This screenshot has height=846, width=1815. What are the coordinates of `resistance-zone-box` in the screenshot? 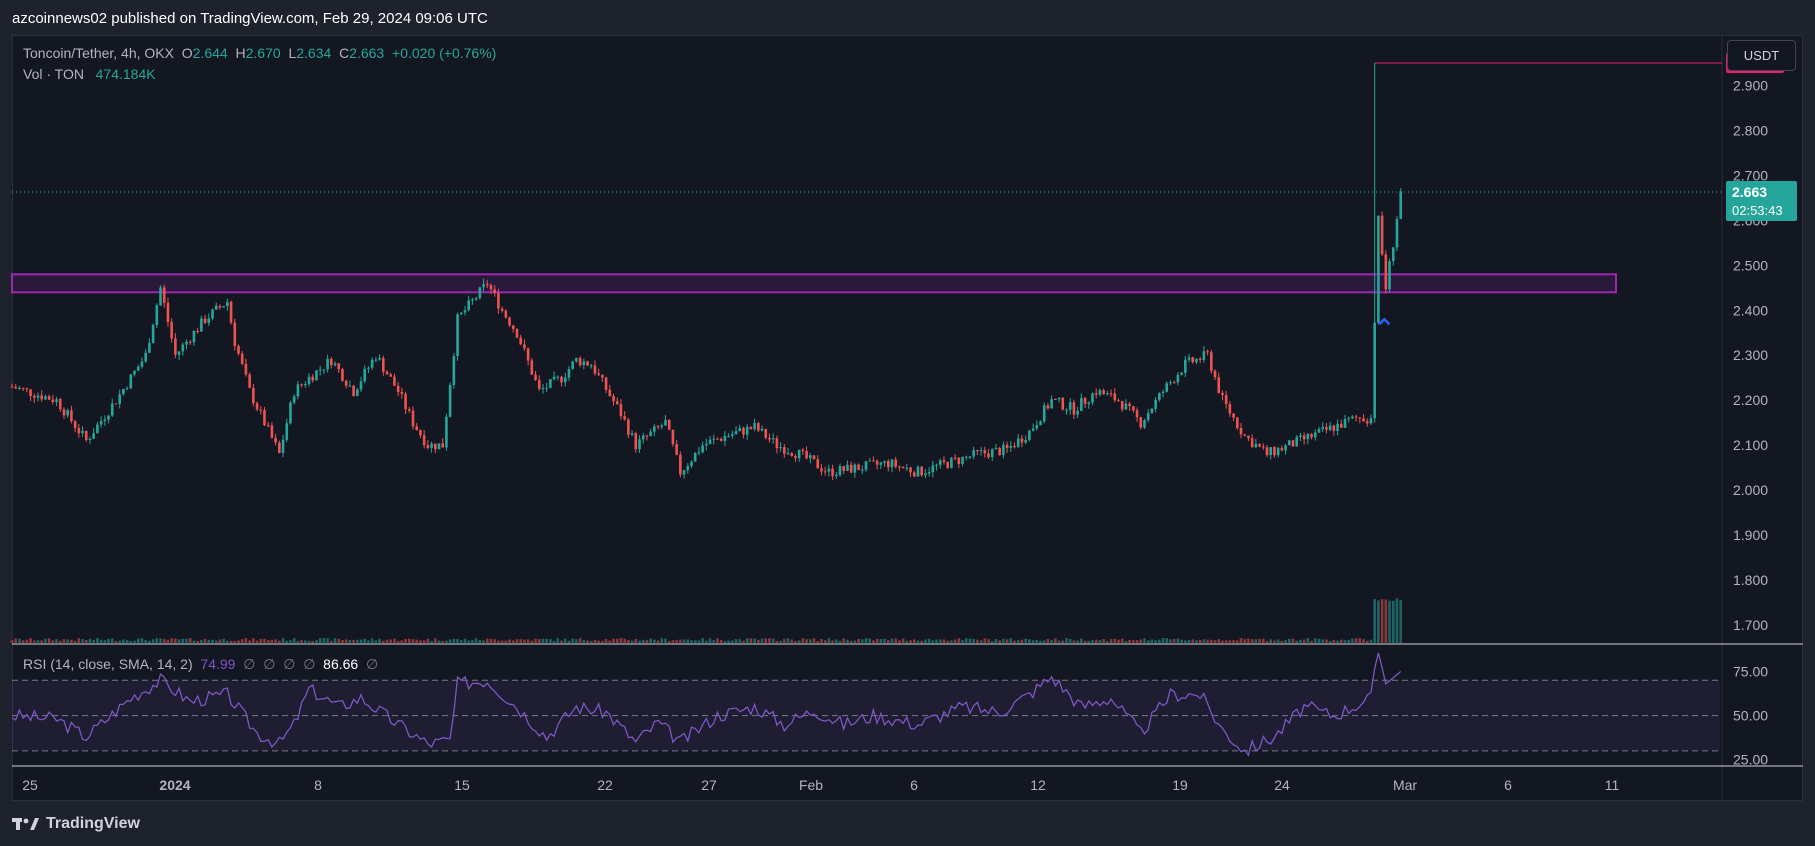 It's located at (814, 283).